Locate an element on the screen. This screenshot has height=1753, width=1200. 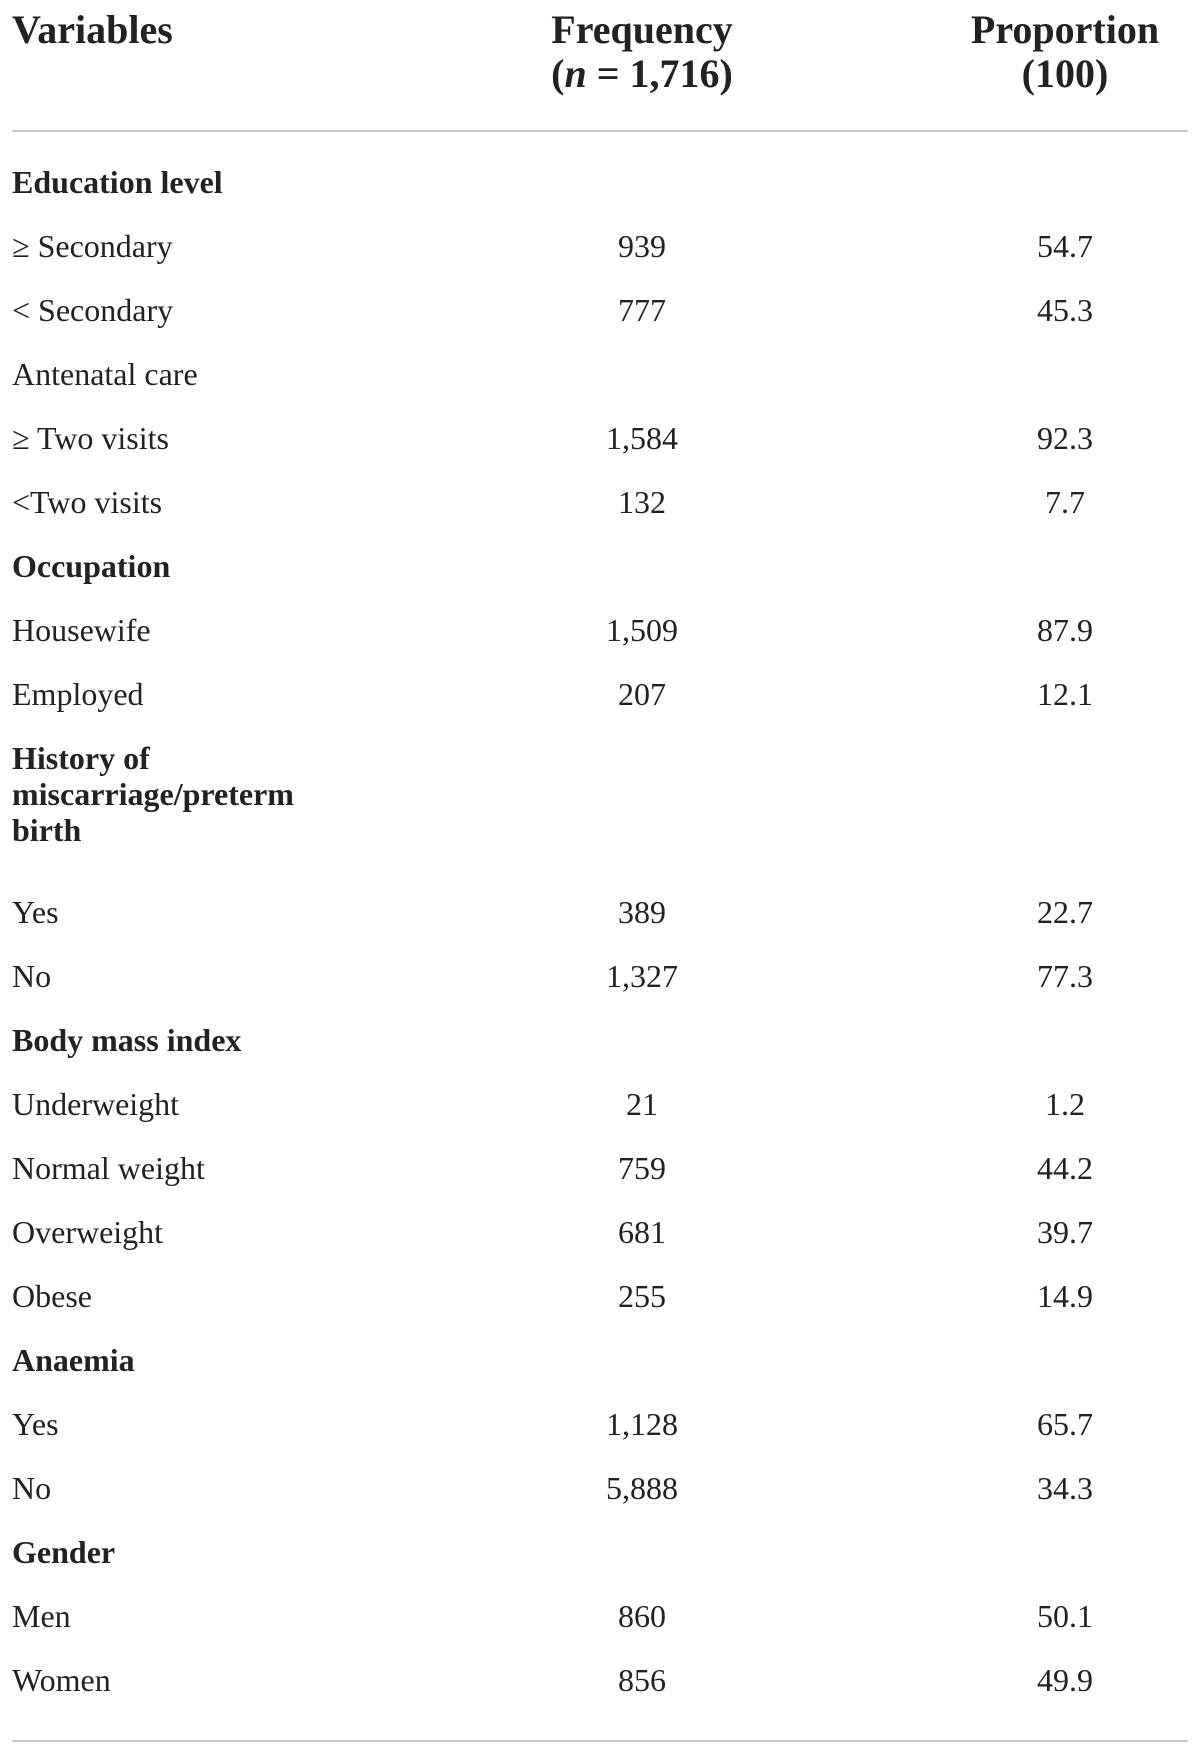
table-row: Housewife 1,509 87.9 is located at coordinates (600, 644).